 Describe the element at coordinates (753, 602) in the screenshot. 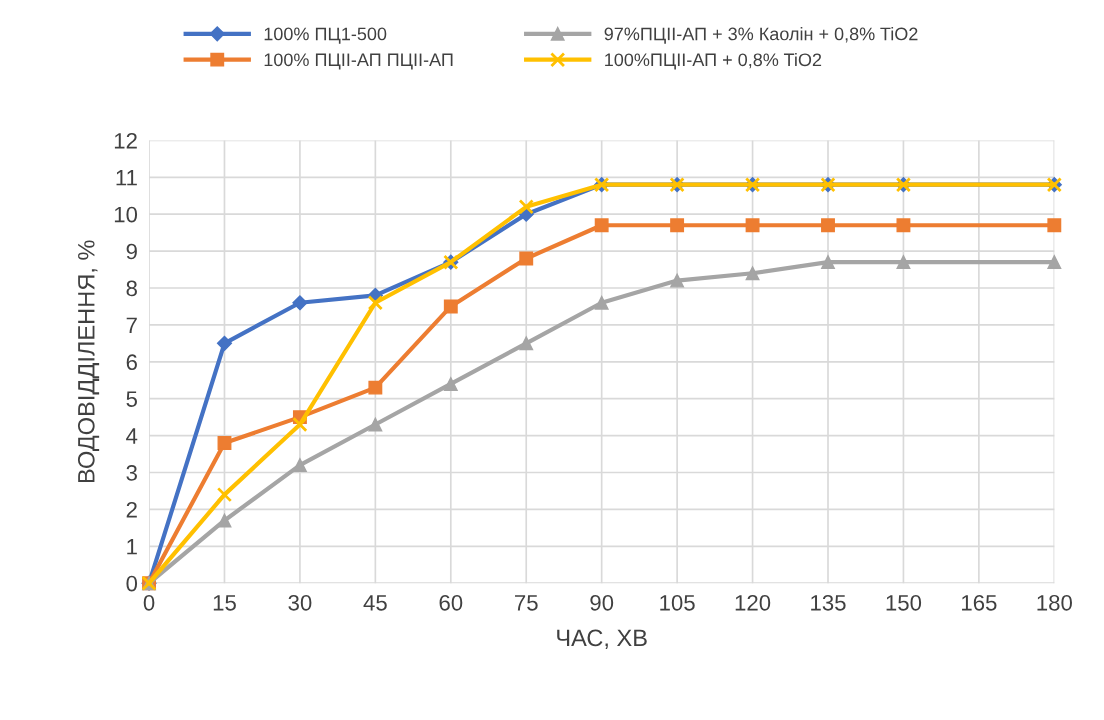

I see `x-tick-label: 120` at that location.